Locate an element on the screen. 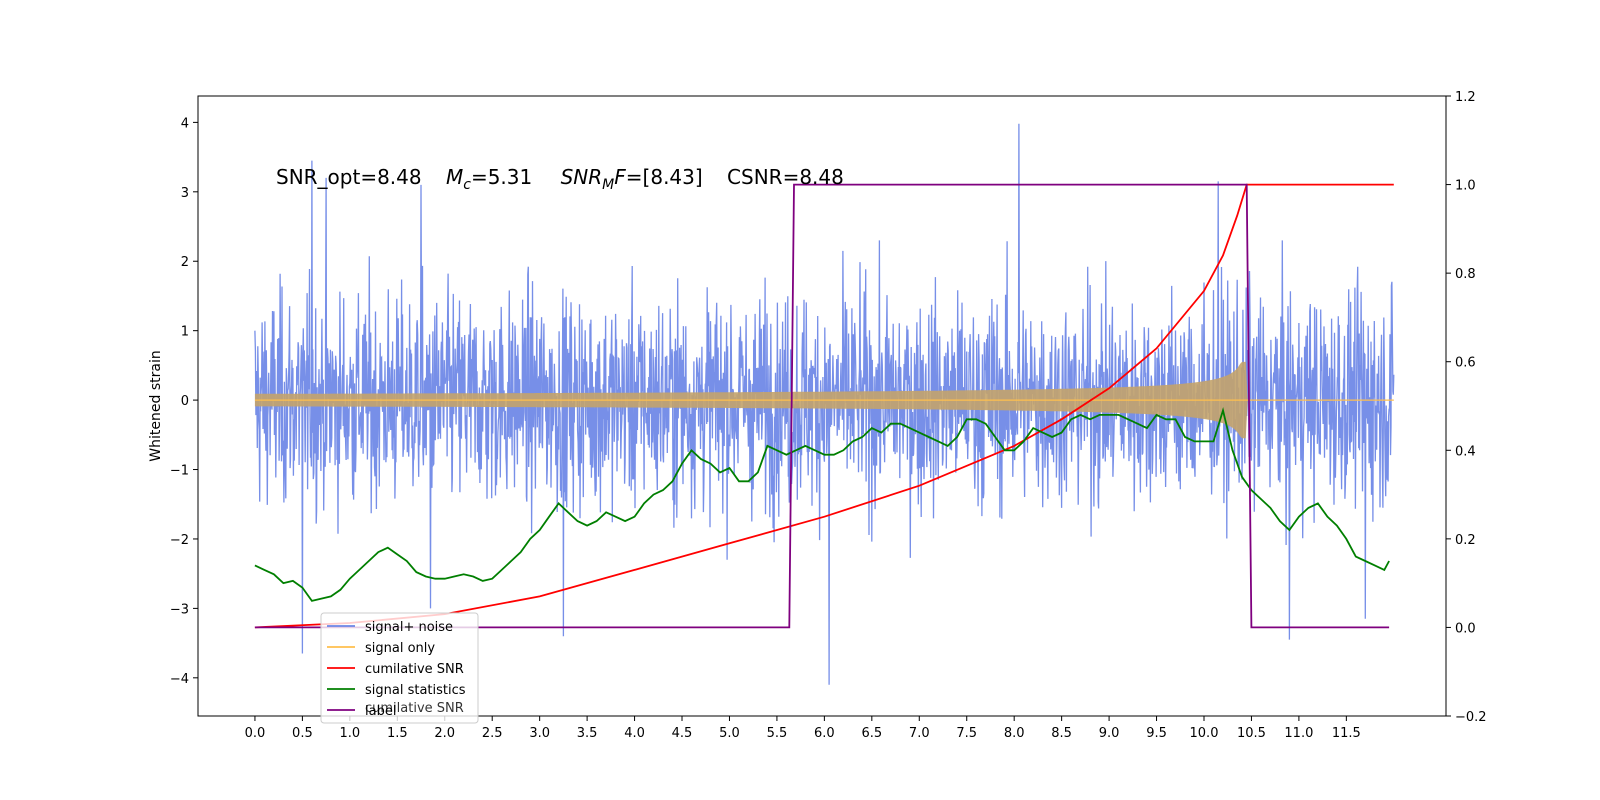 This screenshot has width=1600, height=800. x-tick-label: 2.5 is located at coordinates (492, 733).